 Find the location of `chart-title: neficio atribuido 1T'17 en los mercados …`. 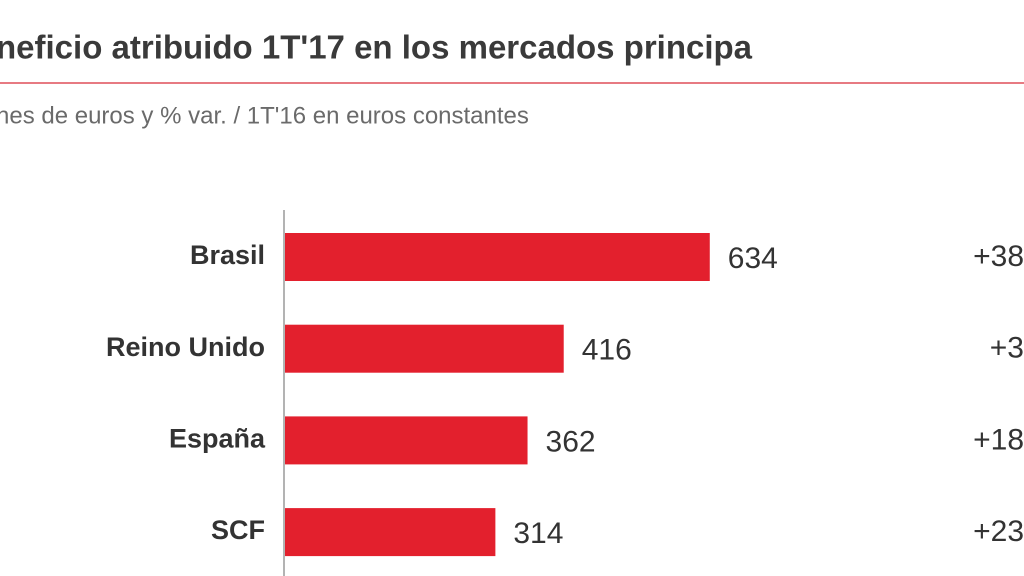

chart-title: neficio atribuido 1T'17 en los mercados … is located at coordinates (376, 47).